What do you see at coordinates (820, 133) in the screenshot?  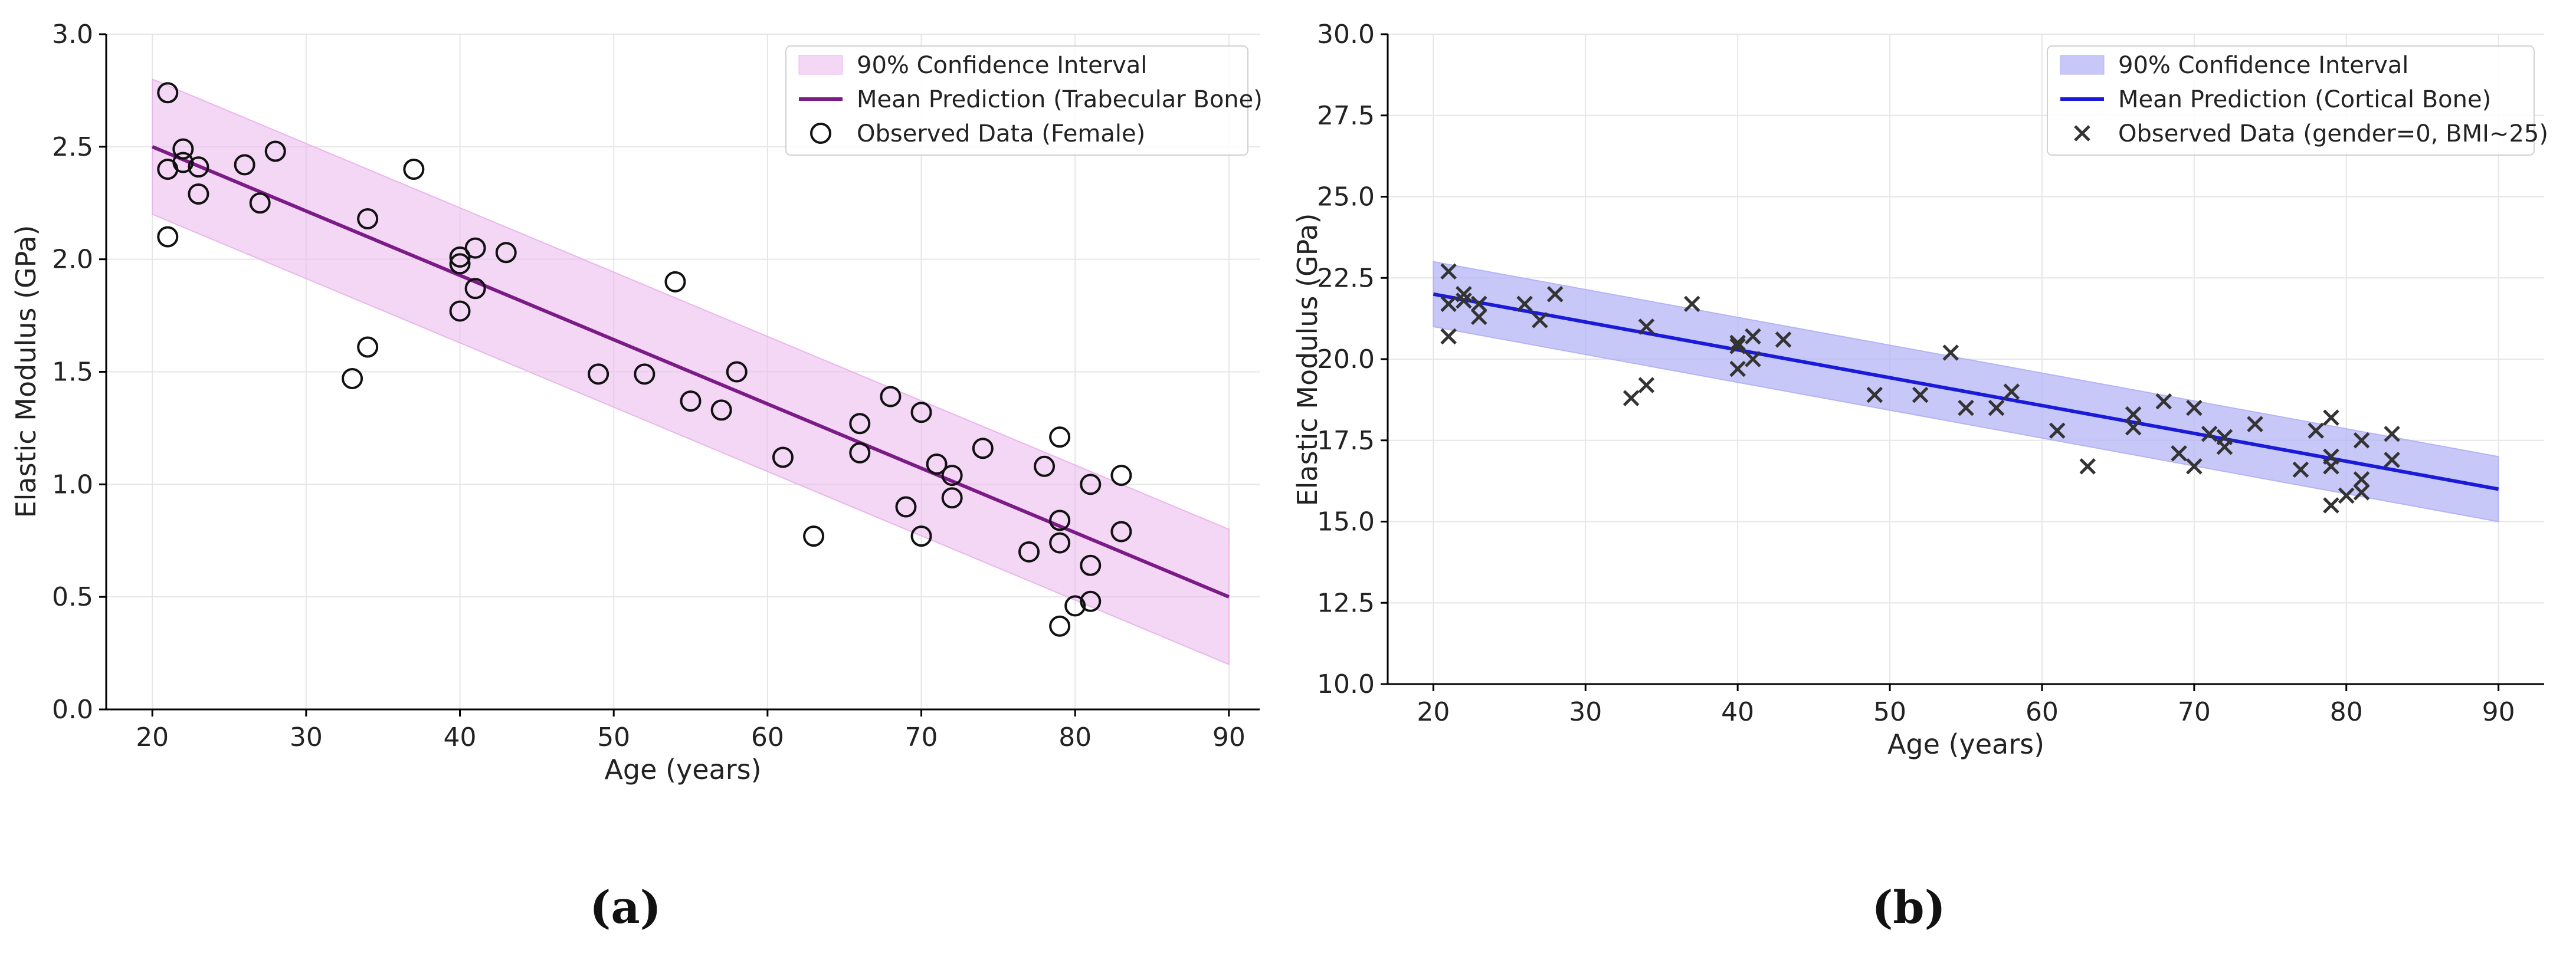 I see `legend-marker-swatch` at bounding box center [820, 133].